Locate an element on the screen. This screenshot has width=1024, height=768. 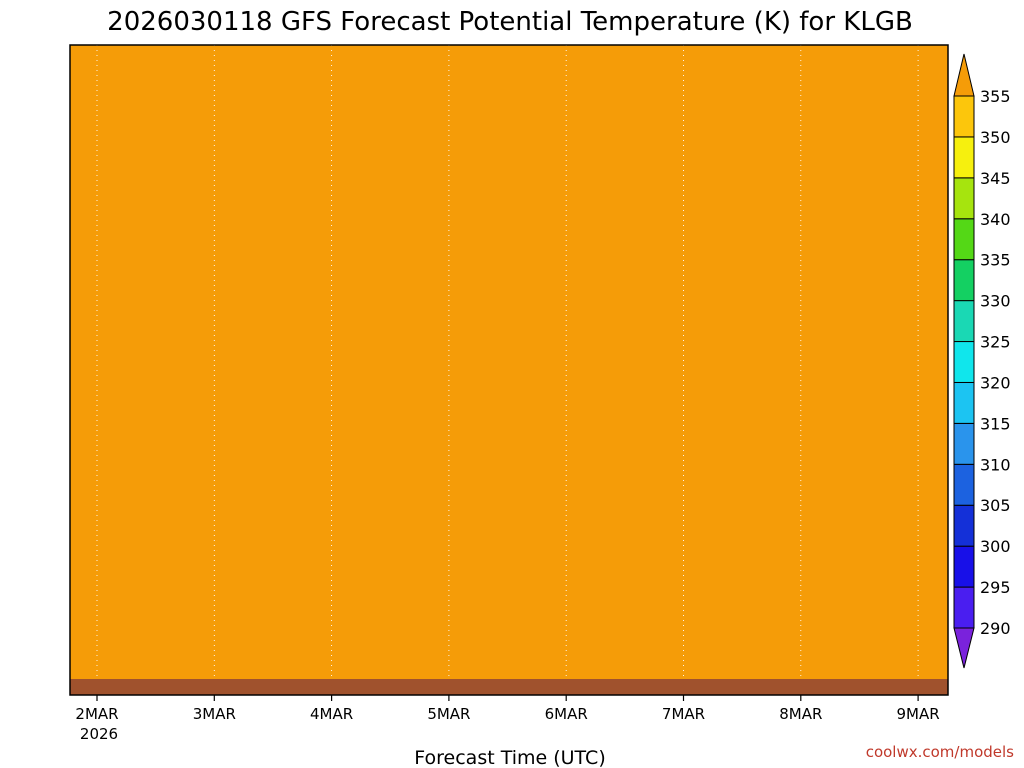
x-tick-label: 8MAR is located at coordinates (800, 714).